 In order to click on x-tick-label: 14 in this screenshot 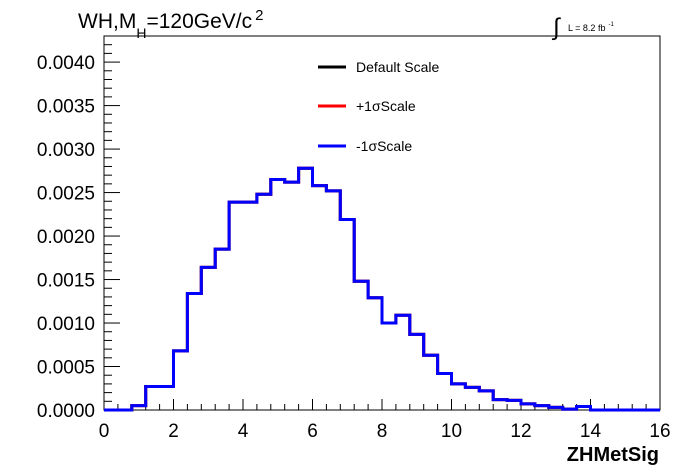, I will do `click(591, 431)`.